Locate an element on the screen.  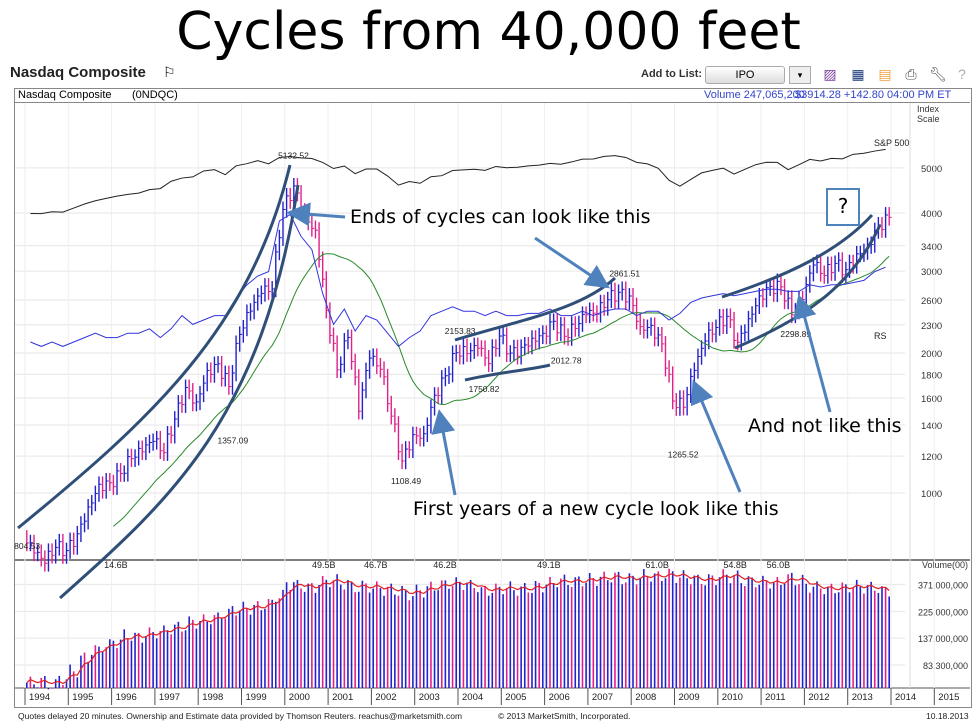
price-label: 5132.52 is located at coordinates (293, 156).